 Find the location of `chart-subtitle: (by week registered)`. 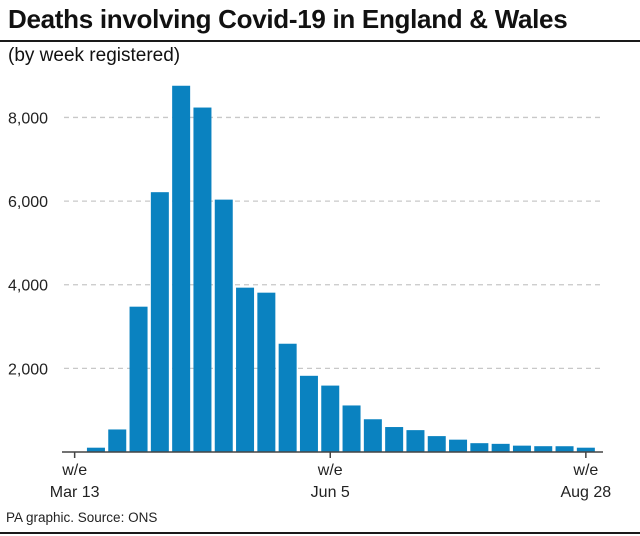

chart-subtitle: (by week registered) is located at coordinates (94, 55).